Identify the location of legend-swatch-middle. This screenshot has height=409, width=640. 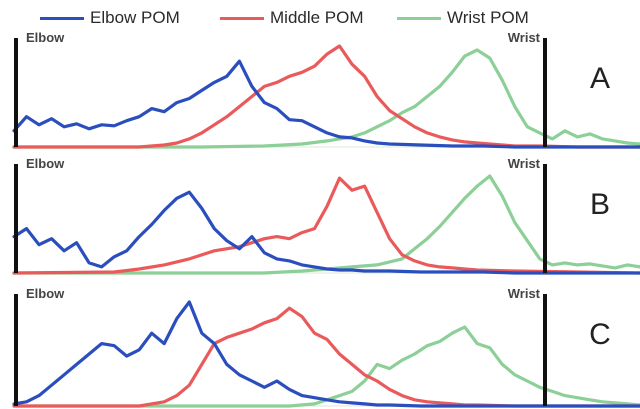
(242, 18).